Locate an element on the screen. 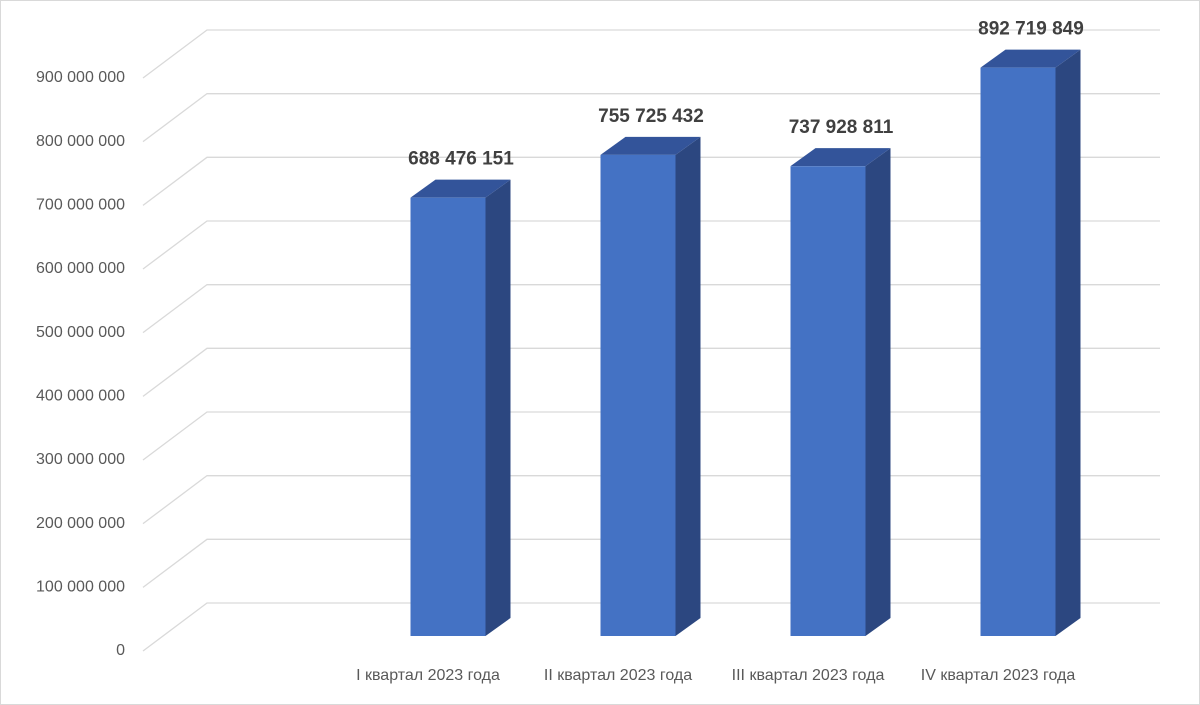 The image size is (1200, 705). y-tick-label: 200 000 000 is located at coordinates (80, 523).